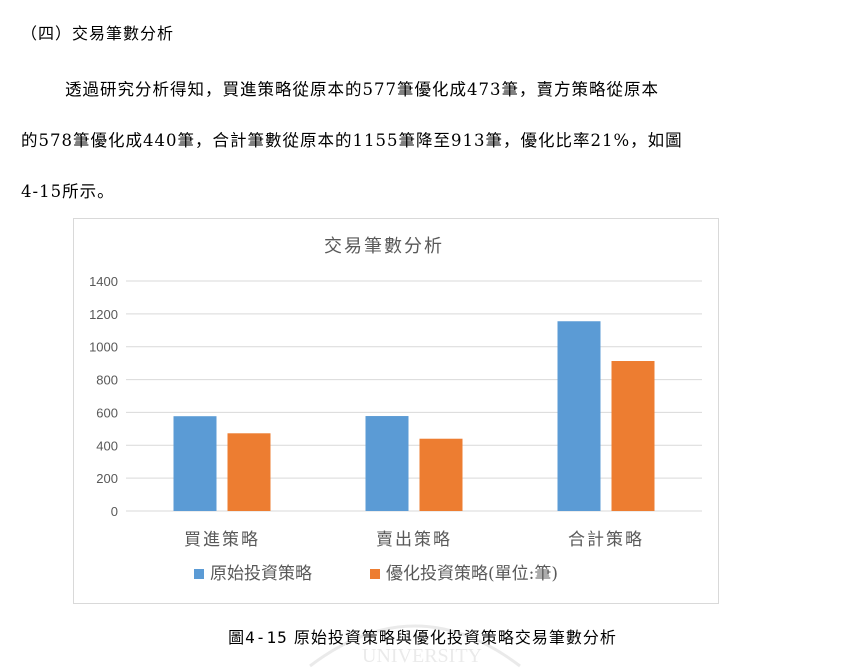 Image resolution: width=845 pixels, height=668 pixels. Describe the element at coordinates (107, 478) in the screenshot. I see `y-tick-label: 200` at that location.